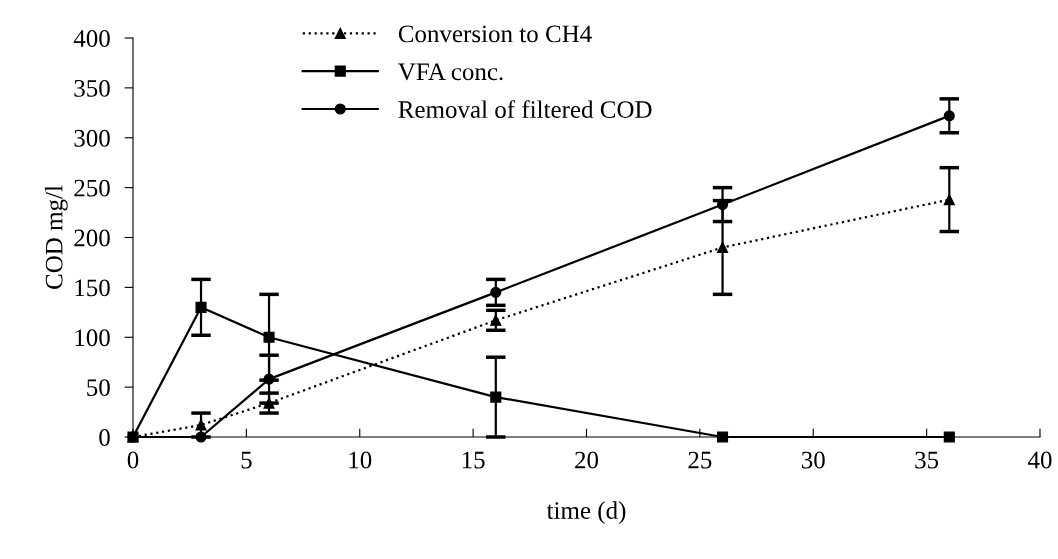  I want to click on y-tick-label: 150, so click(92, 288).